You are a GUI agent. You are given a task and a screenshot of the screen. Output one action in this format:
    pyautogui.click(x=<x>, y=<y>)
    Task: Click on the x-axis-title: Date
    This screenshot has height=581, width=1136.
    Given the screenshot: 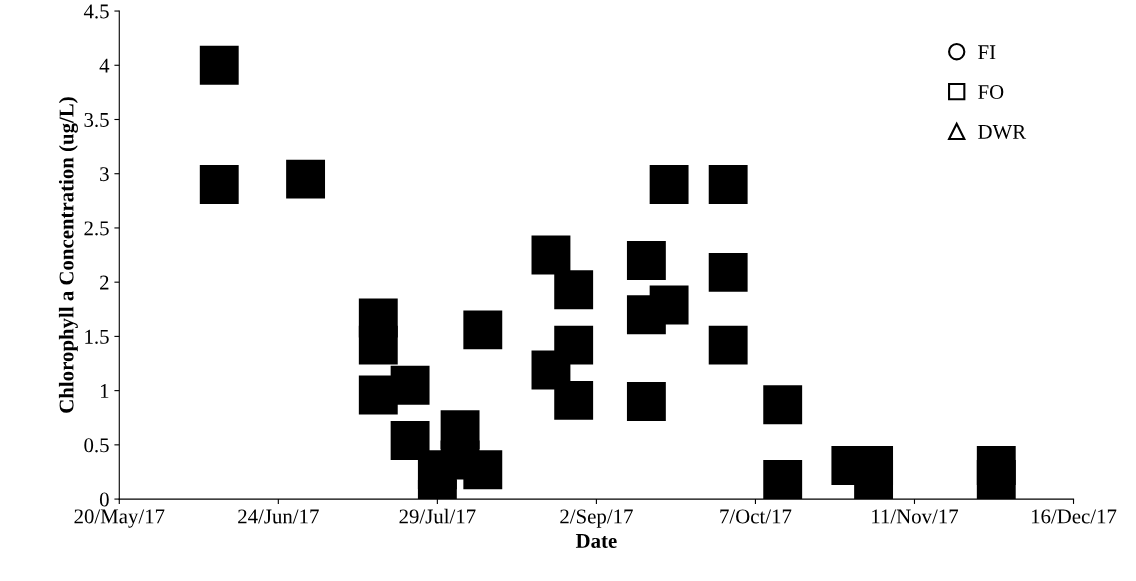 What is the action you would take?
    pyautogui.click(x=596, y=541)
    